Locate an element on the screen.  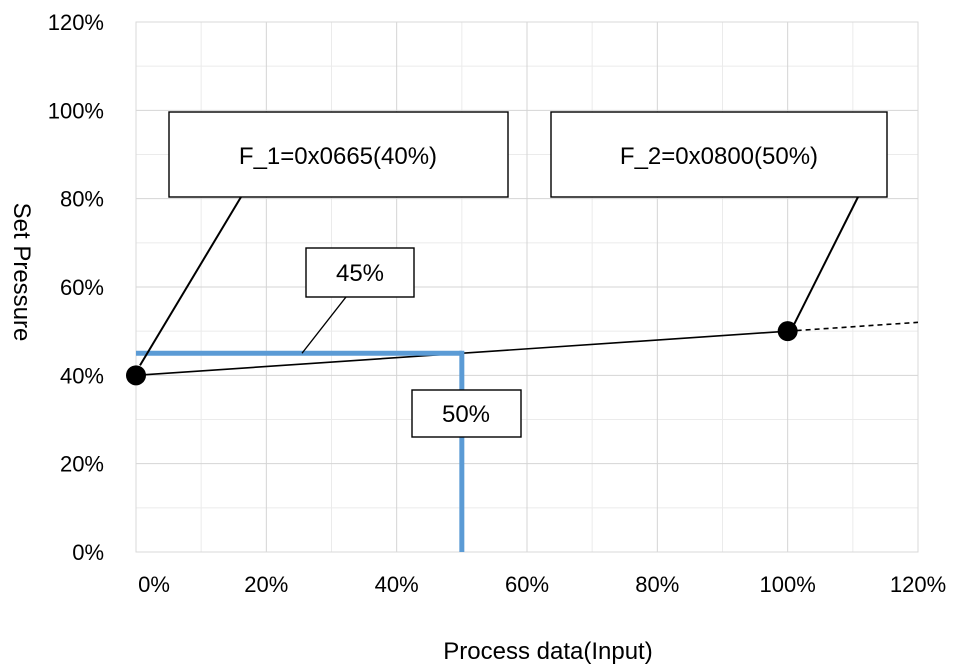
callout-y-value-box is located at coordinates (360, 272).